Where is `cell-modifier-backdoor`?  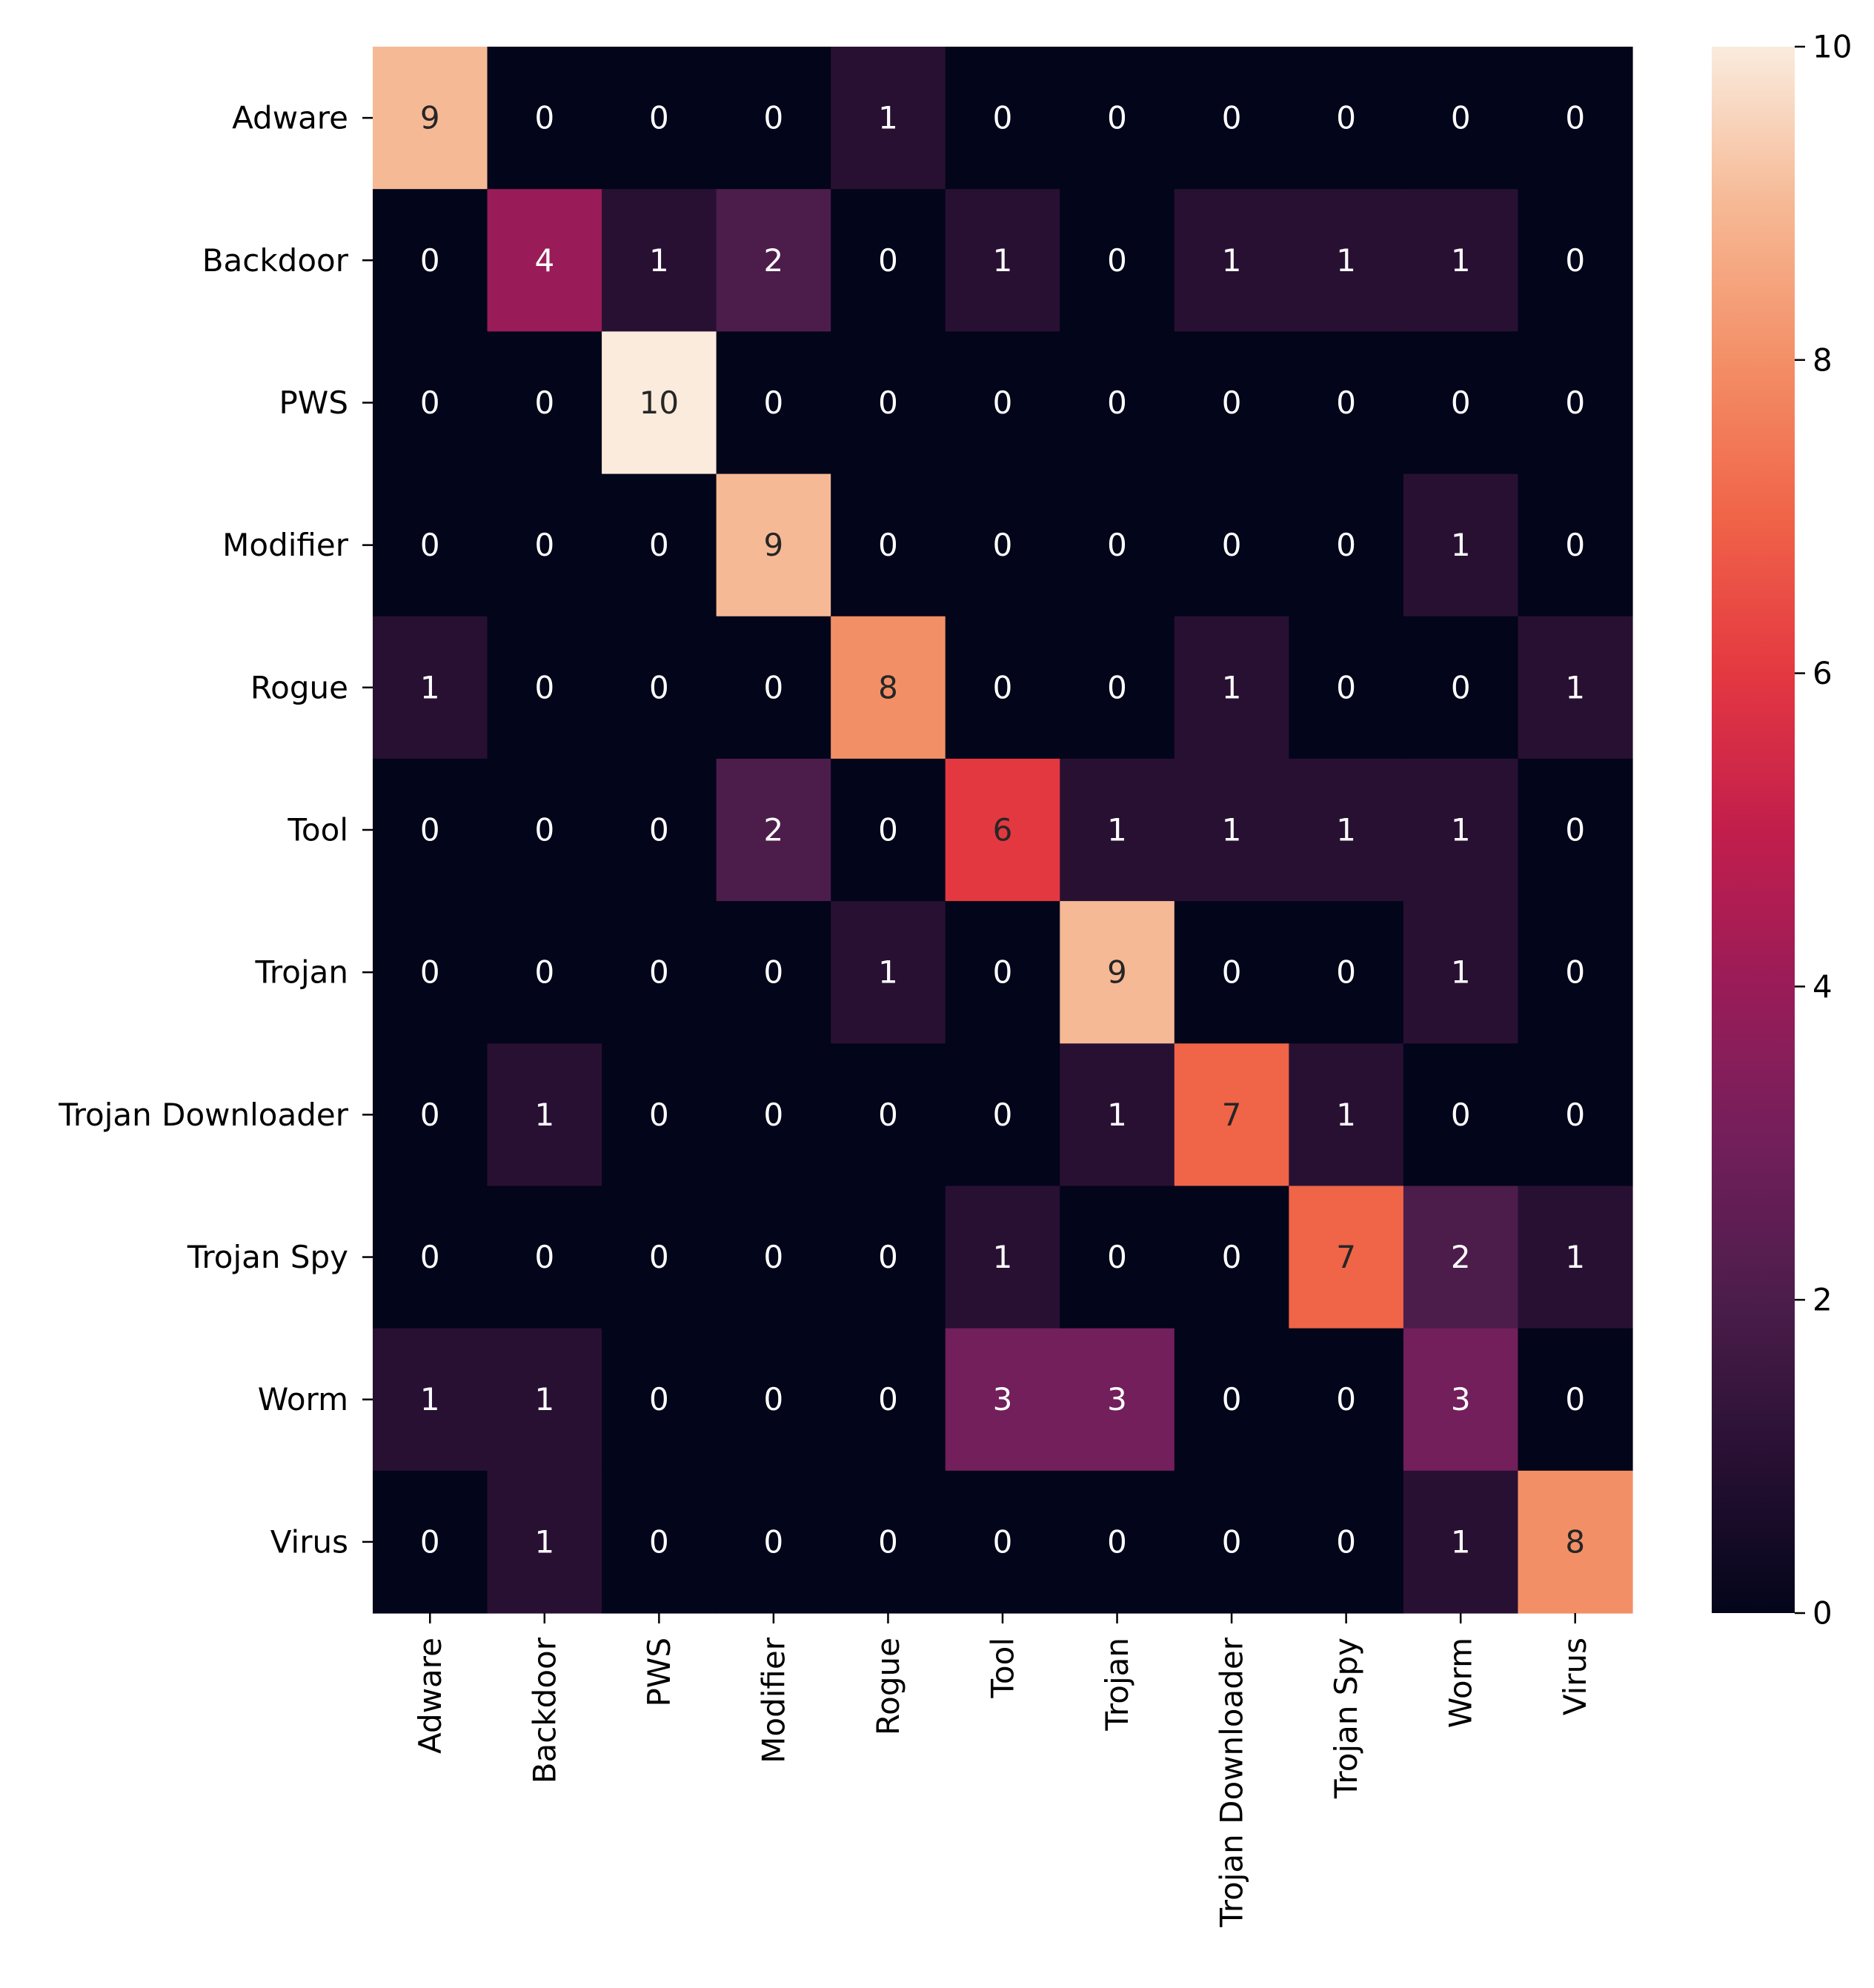 cell-modifier-backdoor is located at coordinates (545, 545).